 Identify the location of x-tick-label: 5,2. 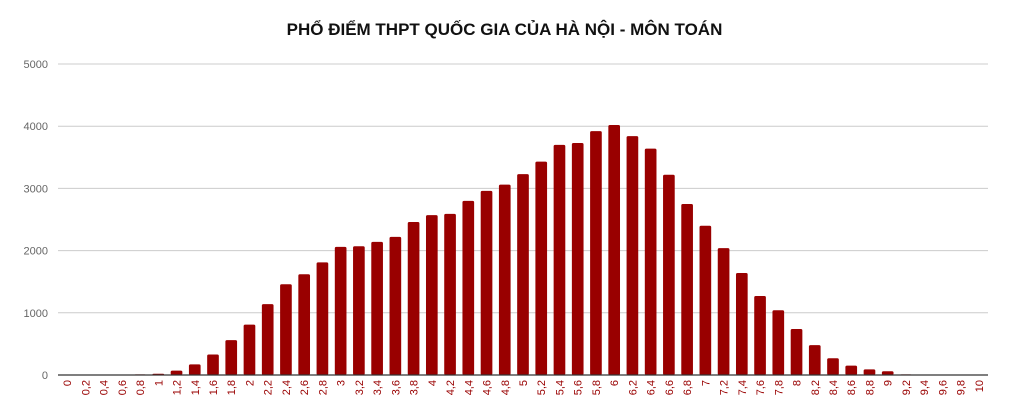
(542, 387).